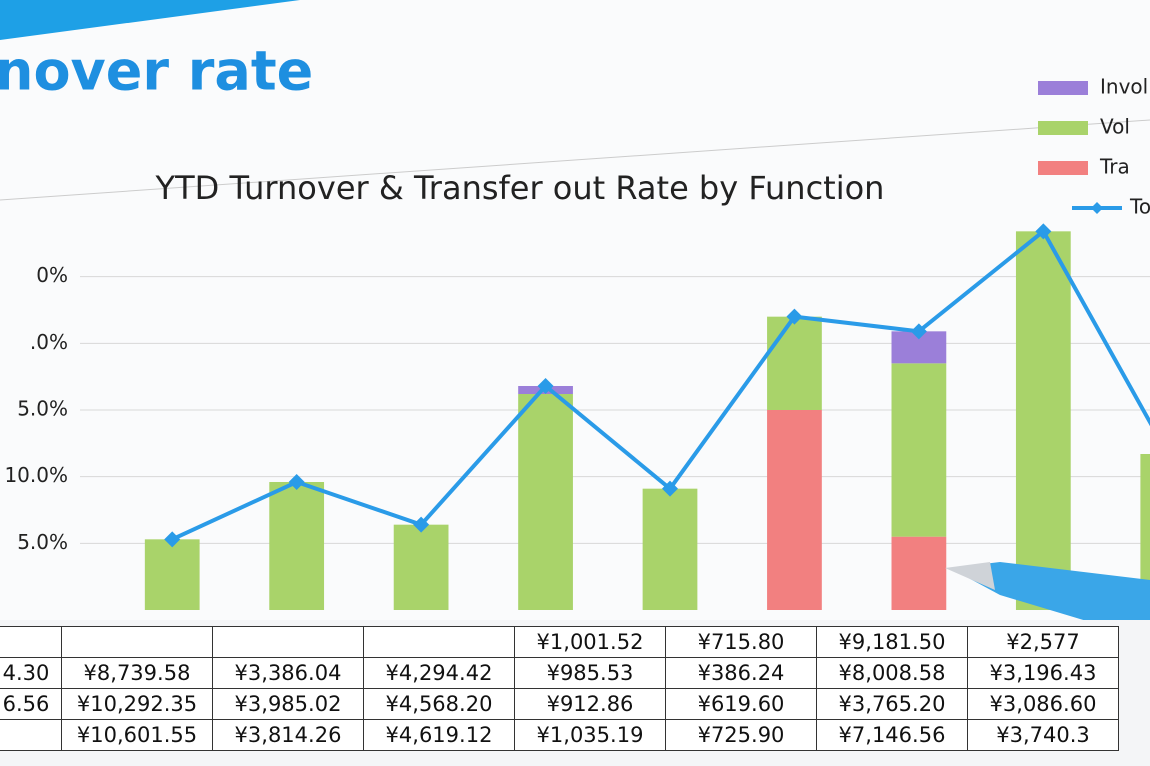 Image resolution: width=1150 pixels, height=766 pixels. What do you see at coordinates (1124, 87) in the screenshot?
I see `legend-label: Invol` at bounding box center [1124, 87].